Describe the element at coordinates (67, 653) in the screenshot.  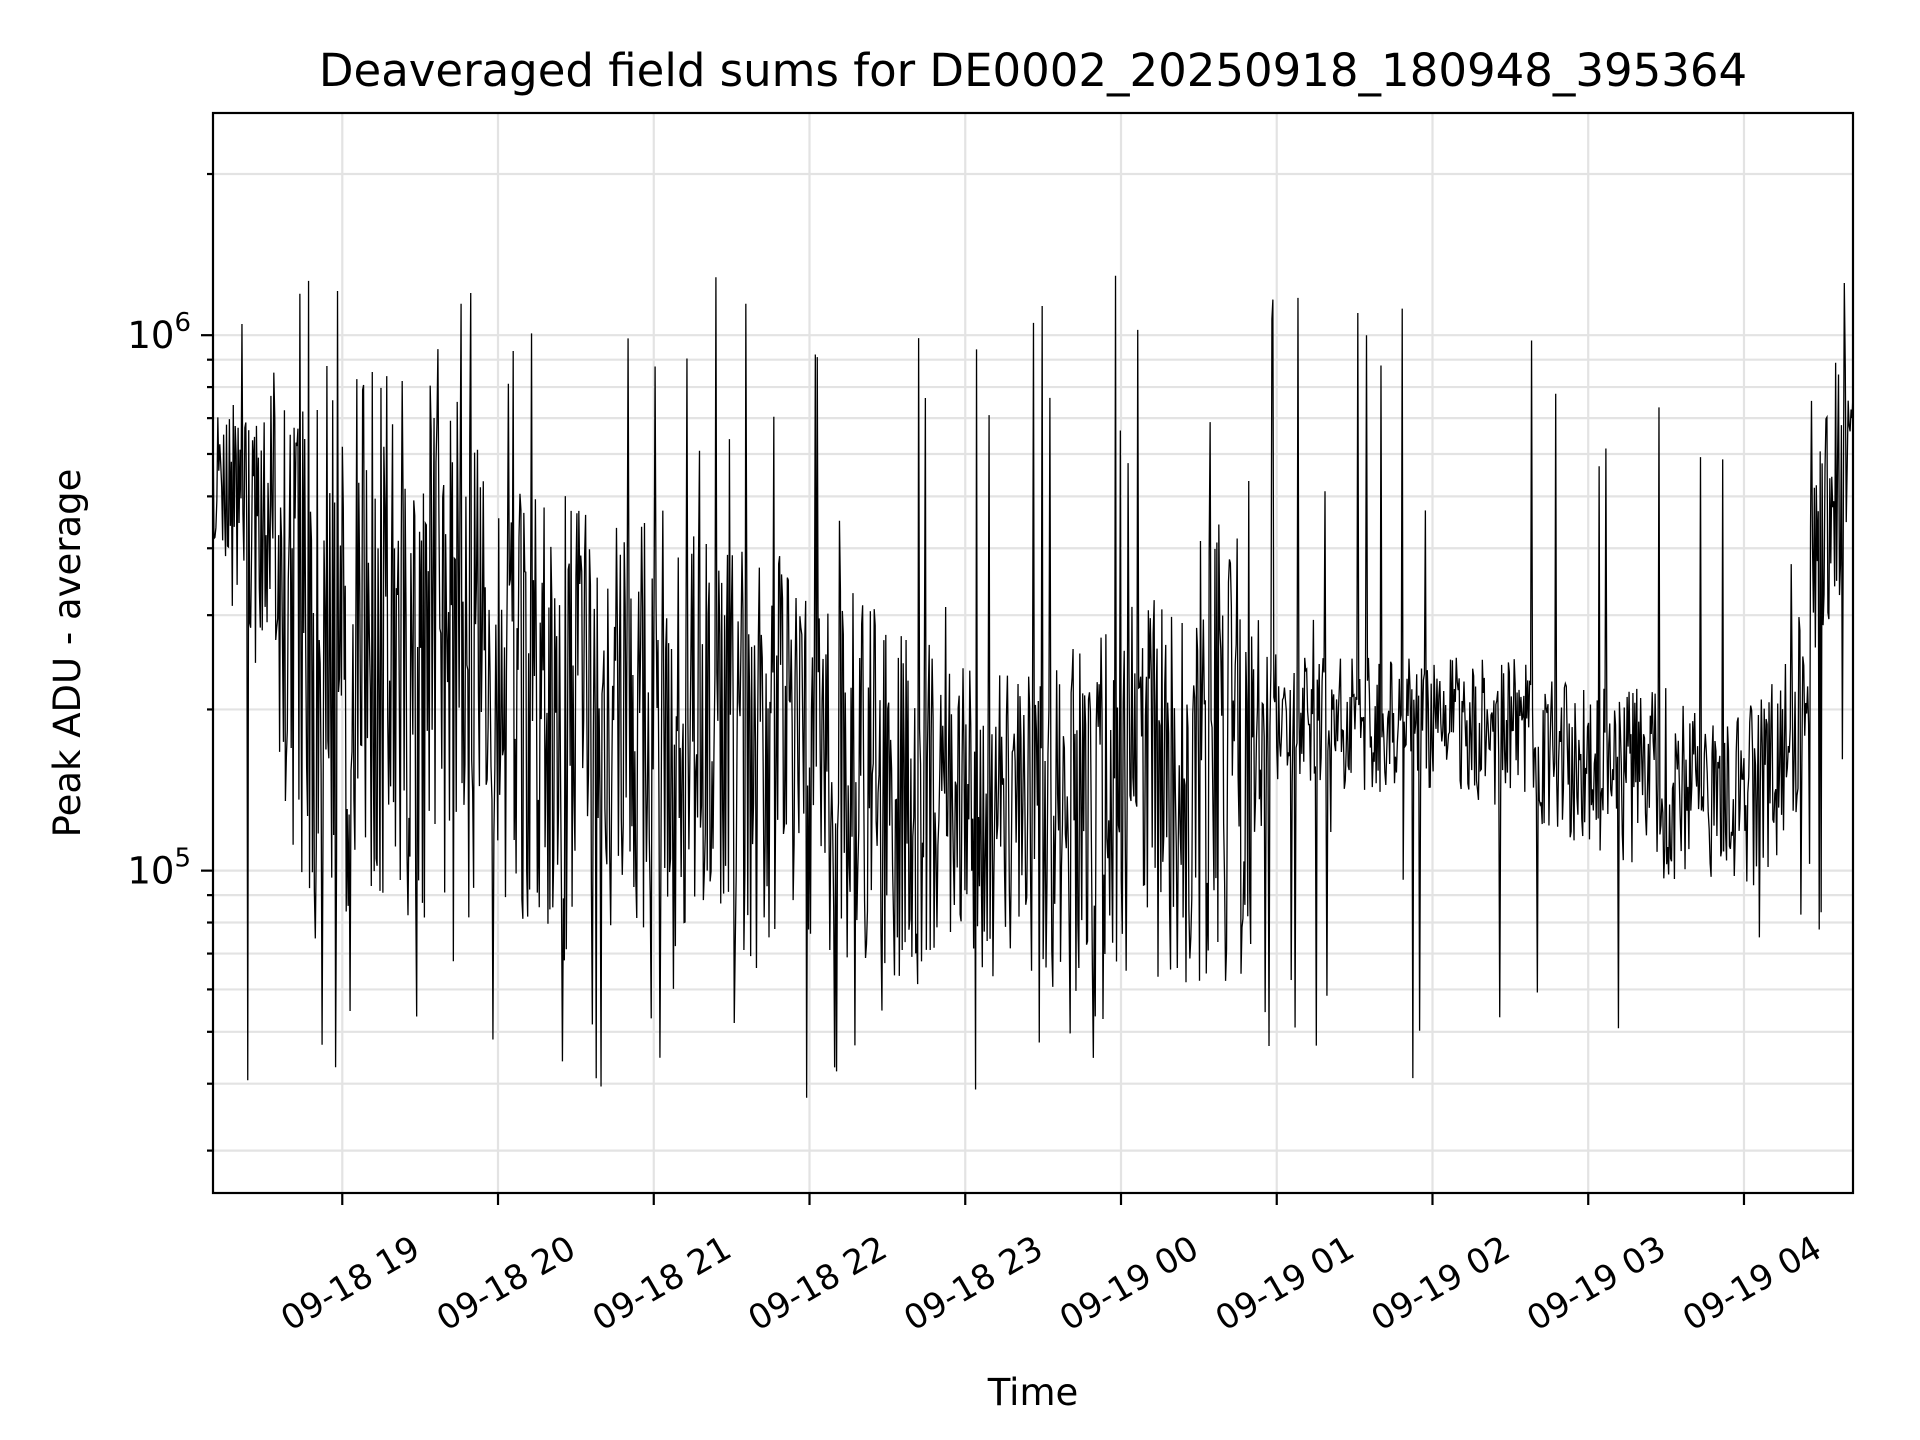
I see `y-axis-label: Peak ADU - average` at that location.